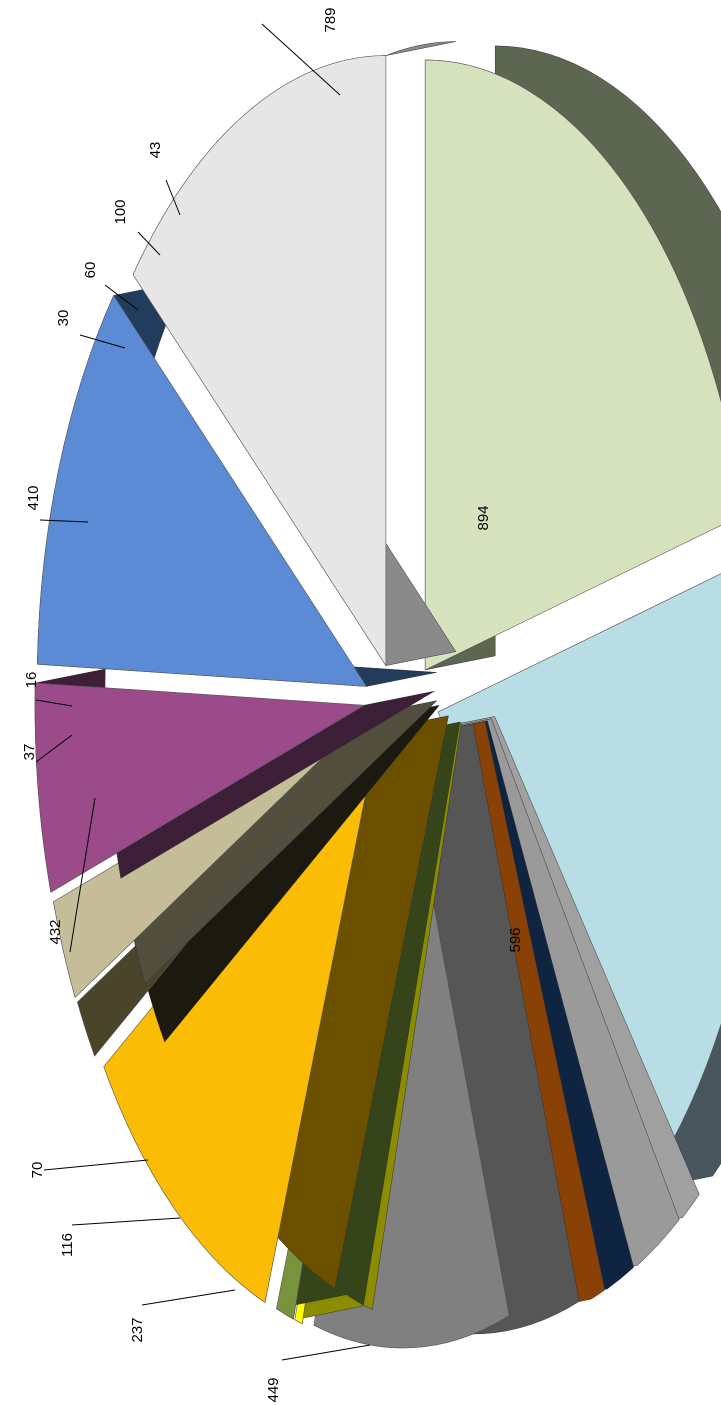 This screenshot has width=721, height=1405. Describe the element at coordinates (273, 1389) in the screenshot. I see `data-label-14: 449` at that location.